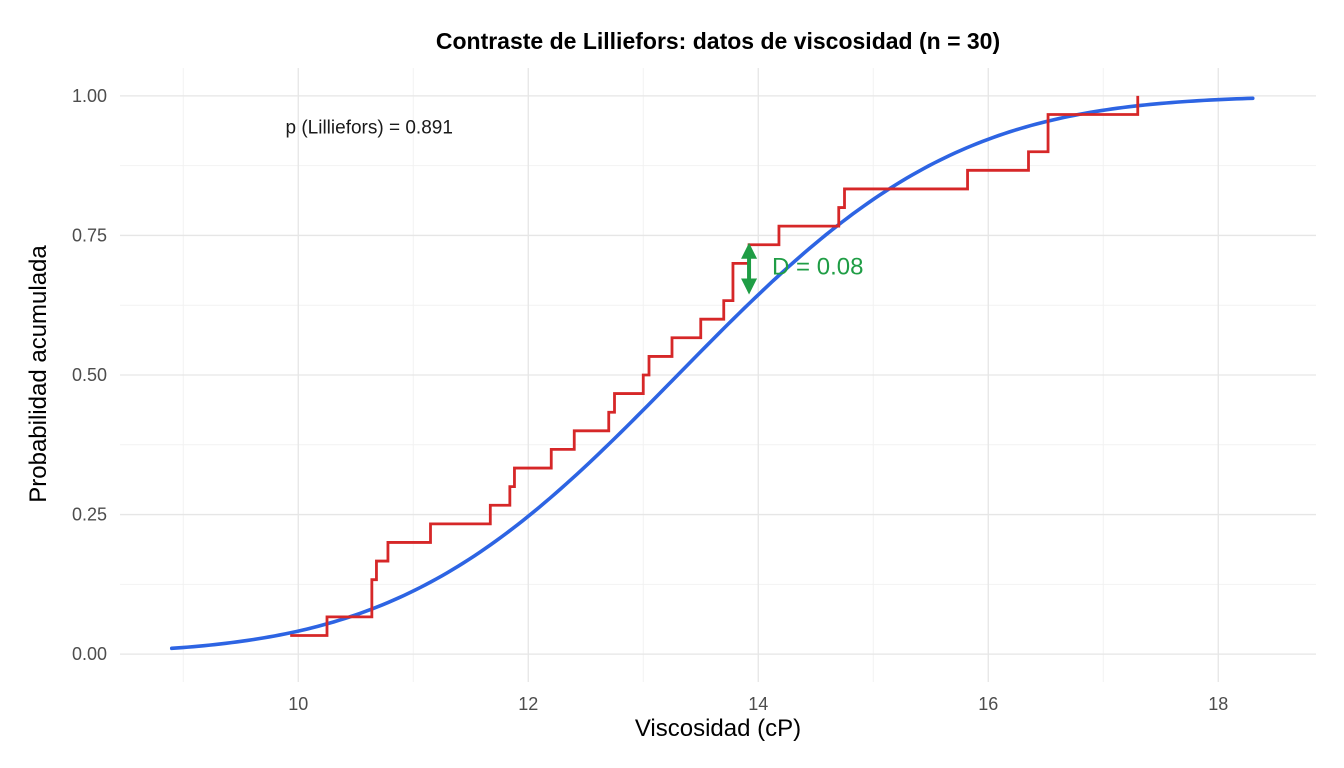  I want to click on x-tick-label: 14, so click(758, 704).